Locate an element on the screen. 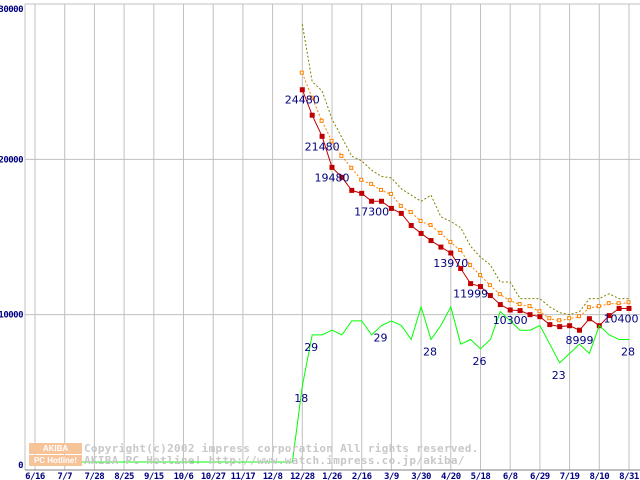 The width and height of the screenshot is (640, 480). x-tick-label: 3/9 is located at coordinates (391, 476).